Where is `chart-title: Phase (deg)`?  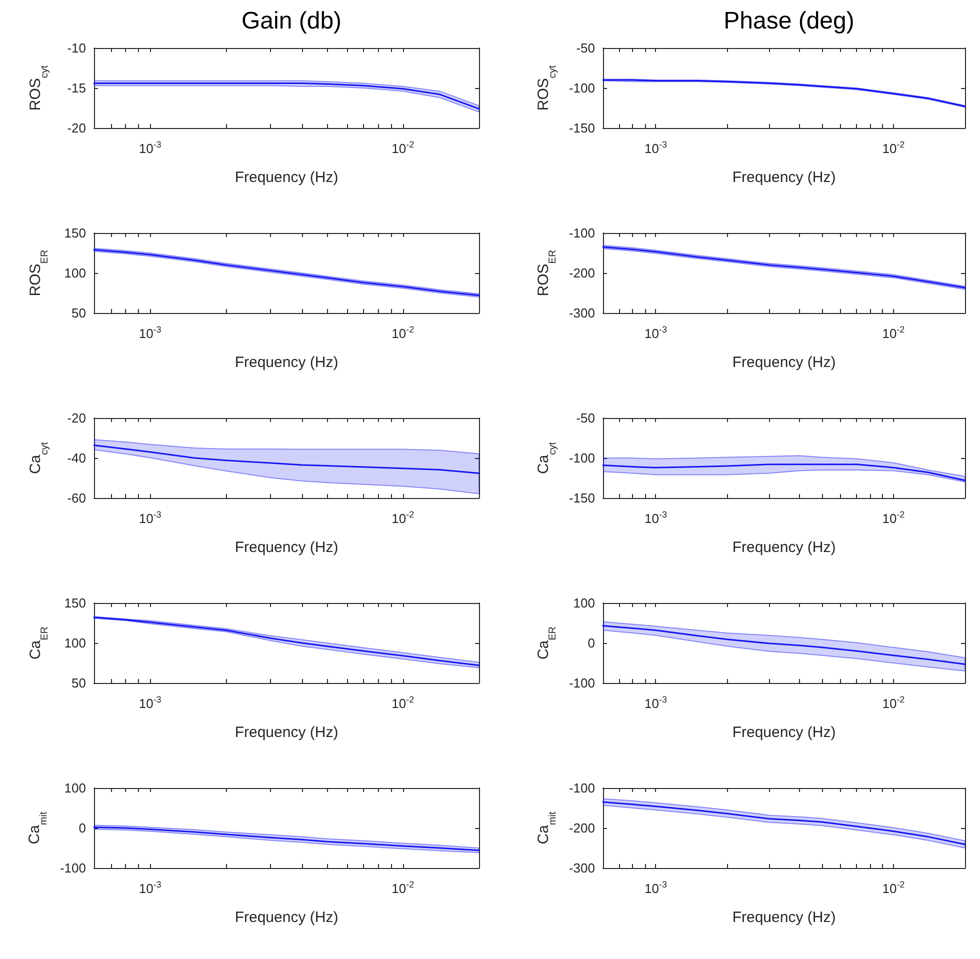 chart-title: Phase (deg) is located at coordinates (789, 21).